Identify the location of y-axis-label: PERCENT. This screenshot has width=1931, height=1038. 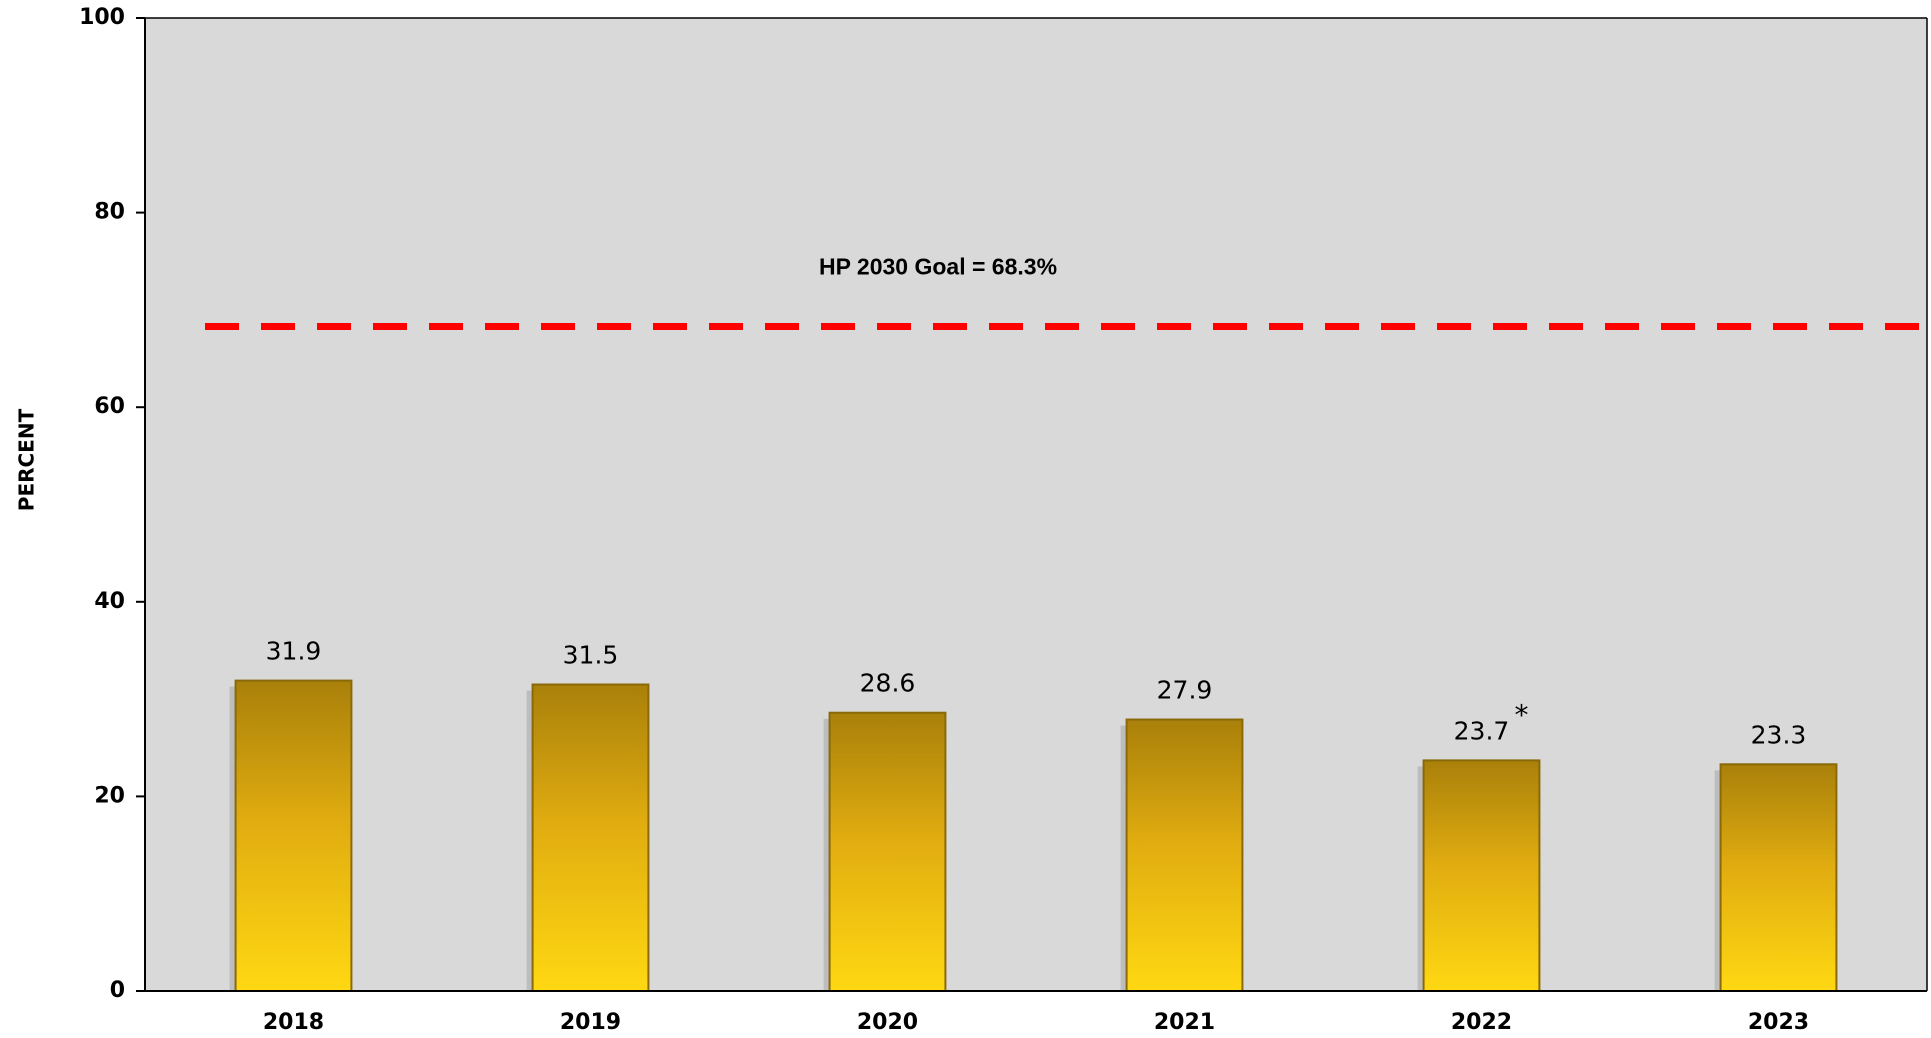
(27, 459).